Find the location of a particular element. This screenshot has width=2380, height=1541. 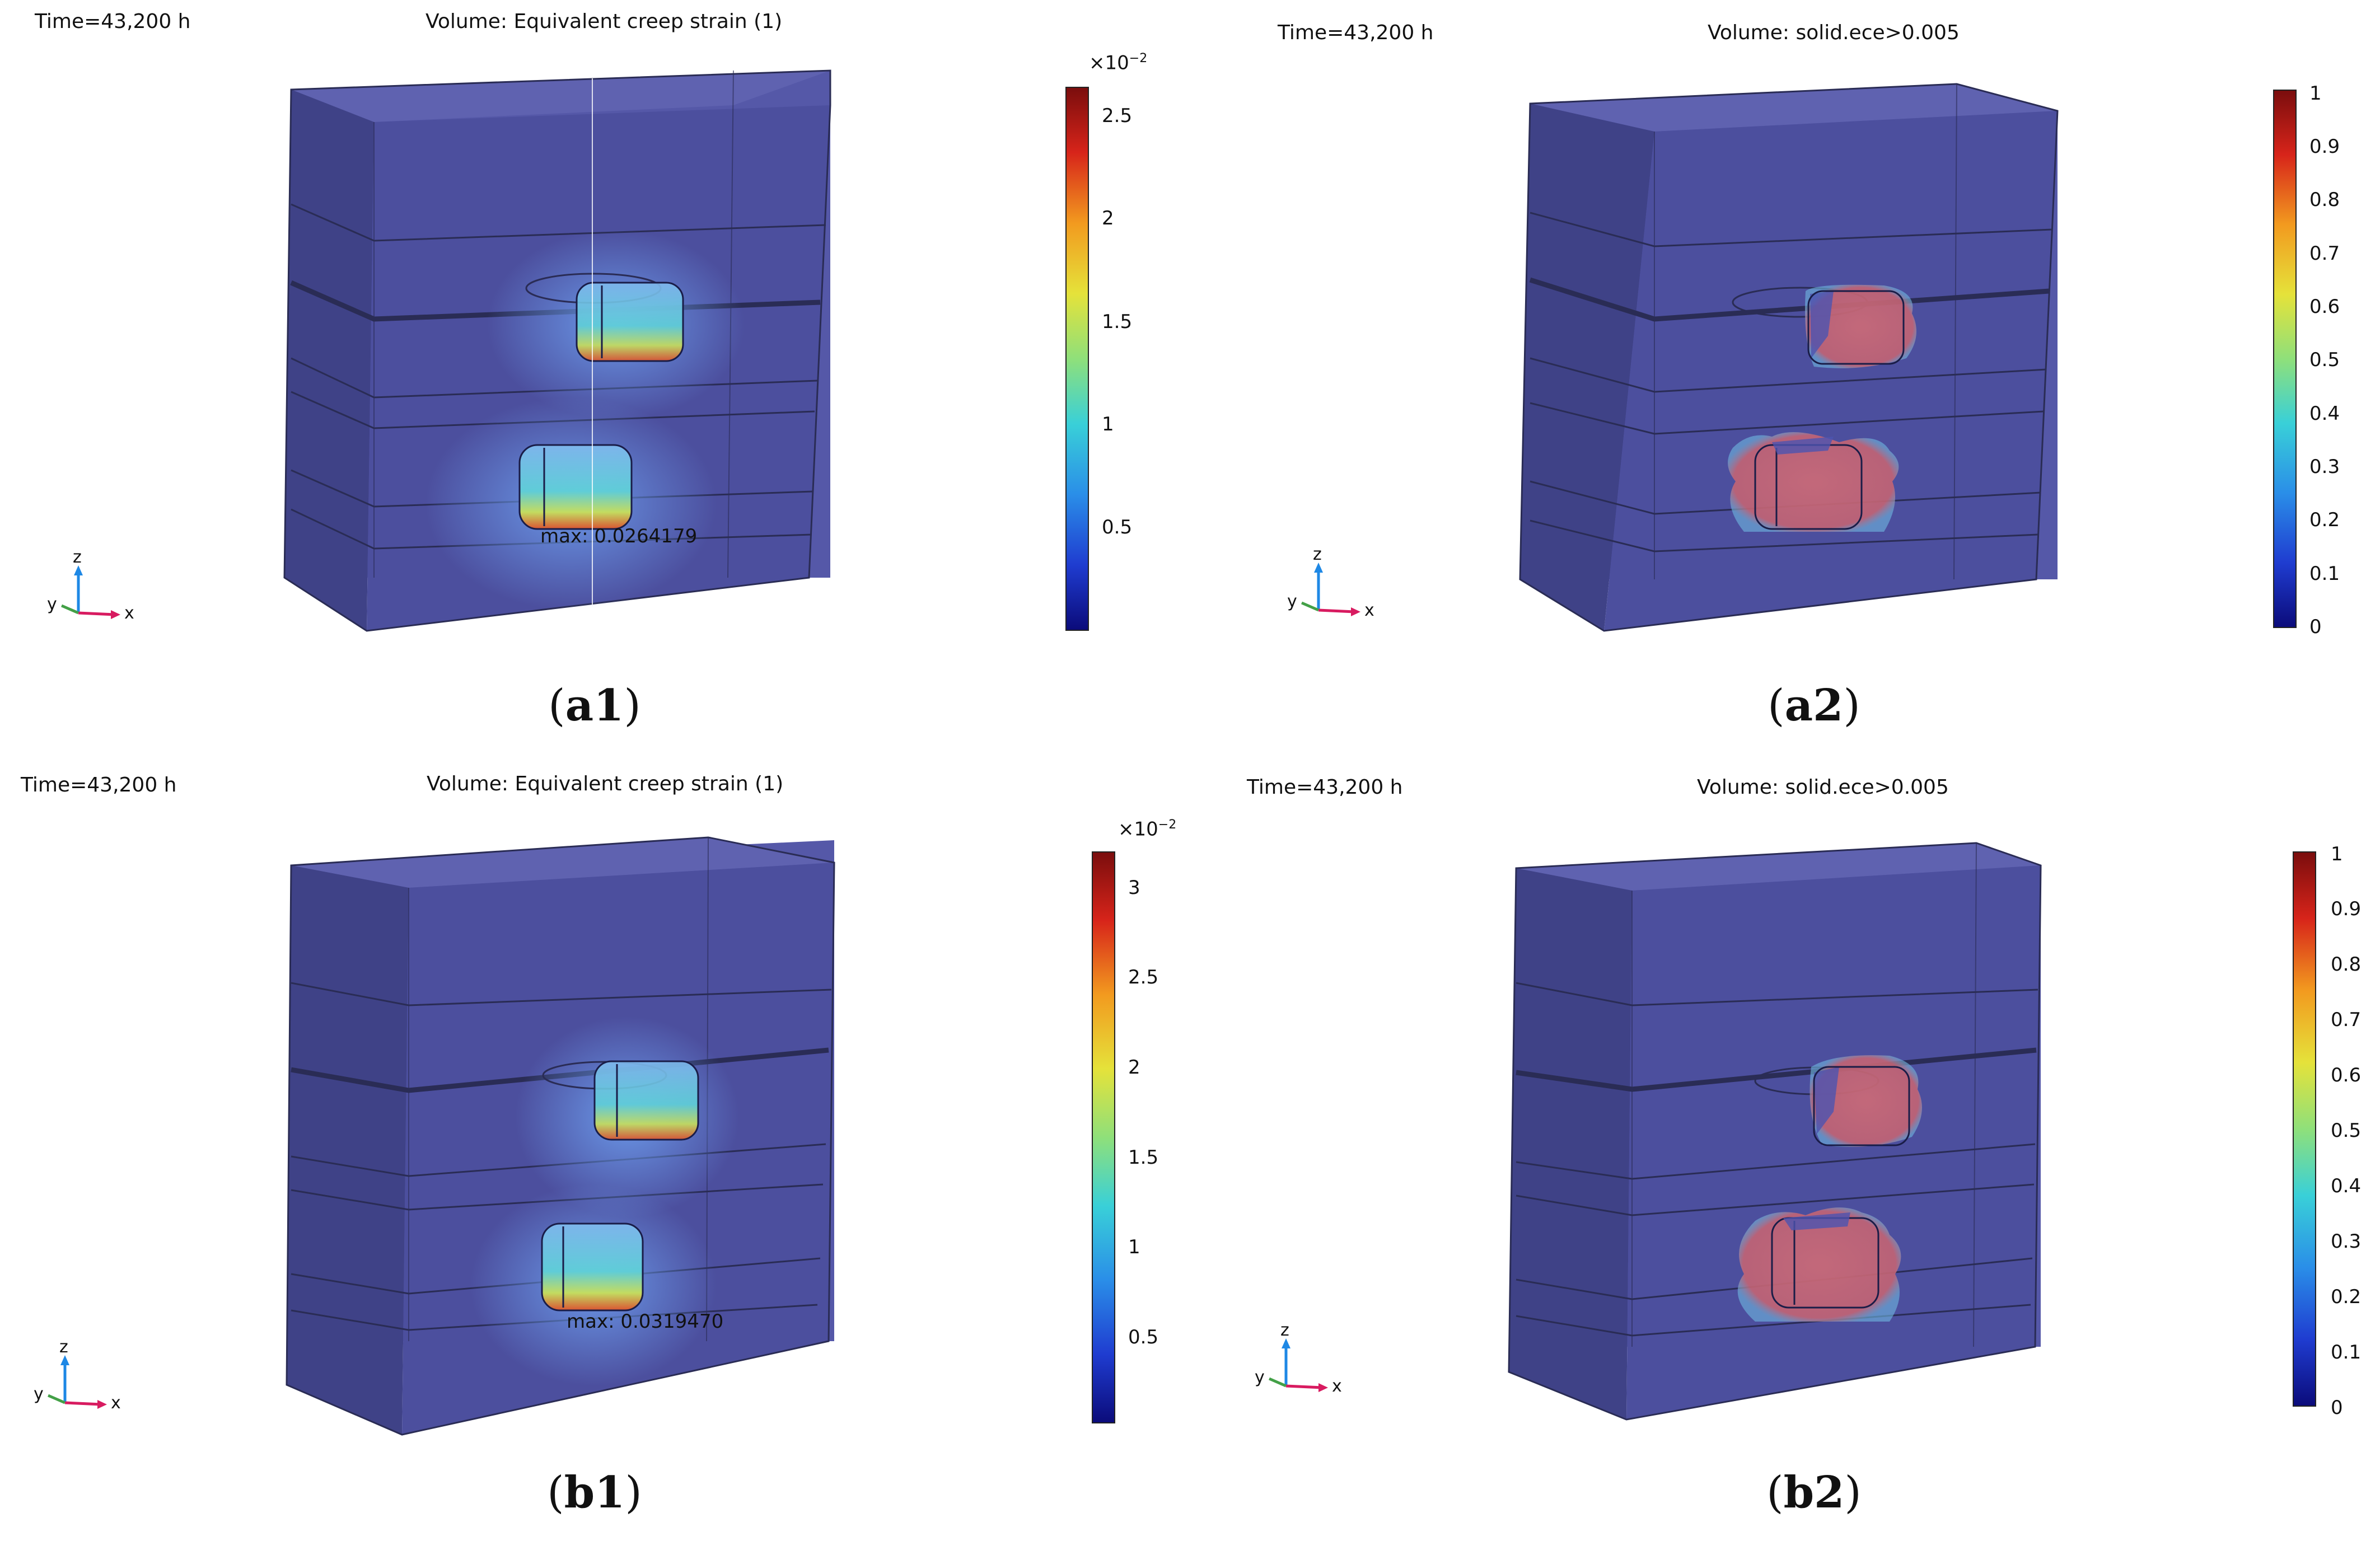

caption-letters: b1 is located at coordinates (594, 1492).